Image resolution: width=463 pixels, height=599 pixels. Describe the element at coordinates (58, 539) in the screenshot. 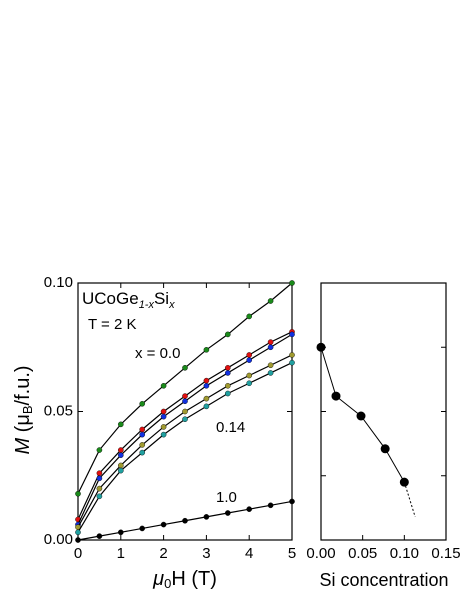

I see `y-tick-label: 0.00` at that location.